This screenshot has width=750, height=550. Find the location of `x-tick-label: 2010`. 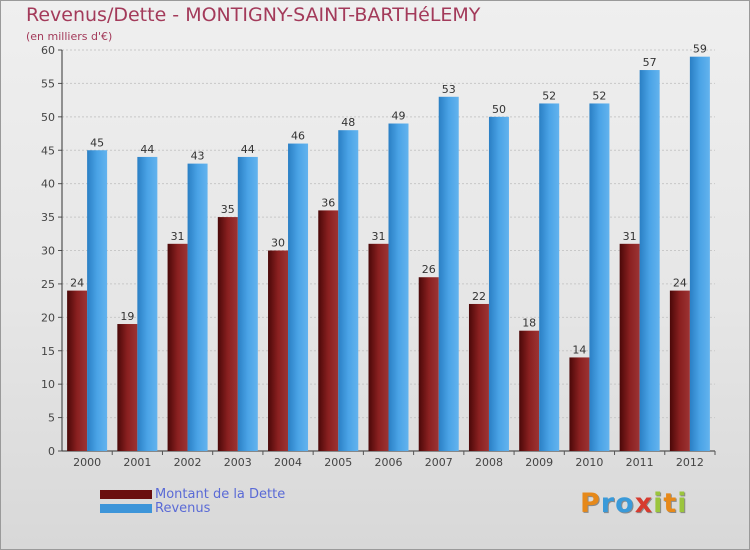

x-tick-label: 2010 is located at coordinates (589, 462).